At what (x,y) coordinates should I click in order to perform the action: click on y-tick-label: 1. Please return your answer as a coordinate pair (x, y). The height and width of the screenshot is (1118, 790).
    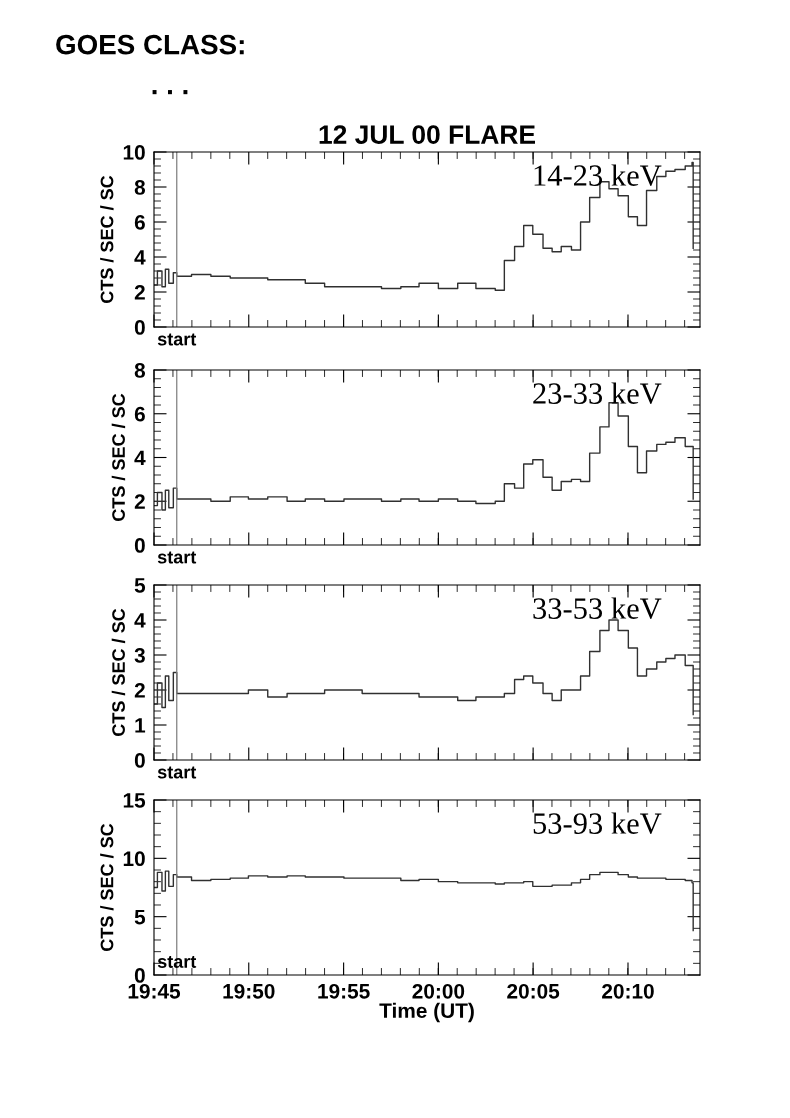
    Looking at the image, I should click on (140, 725).